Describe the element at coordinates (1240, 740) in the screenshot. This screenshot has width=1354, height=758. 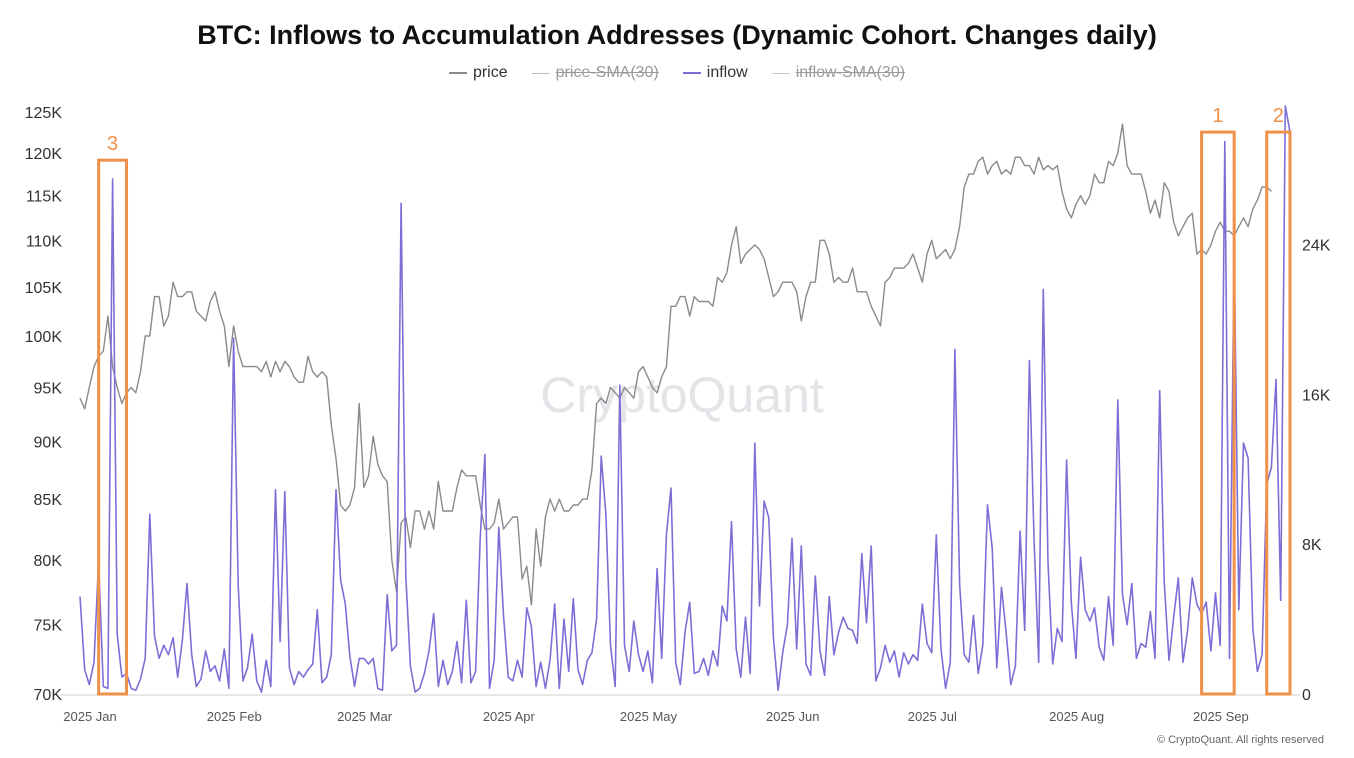
I see `copyright-footer: © CryptoQuant. All rights reserved` at that location.